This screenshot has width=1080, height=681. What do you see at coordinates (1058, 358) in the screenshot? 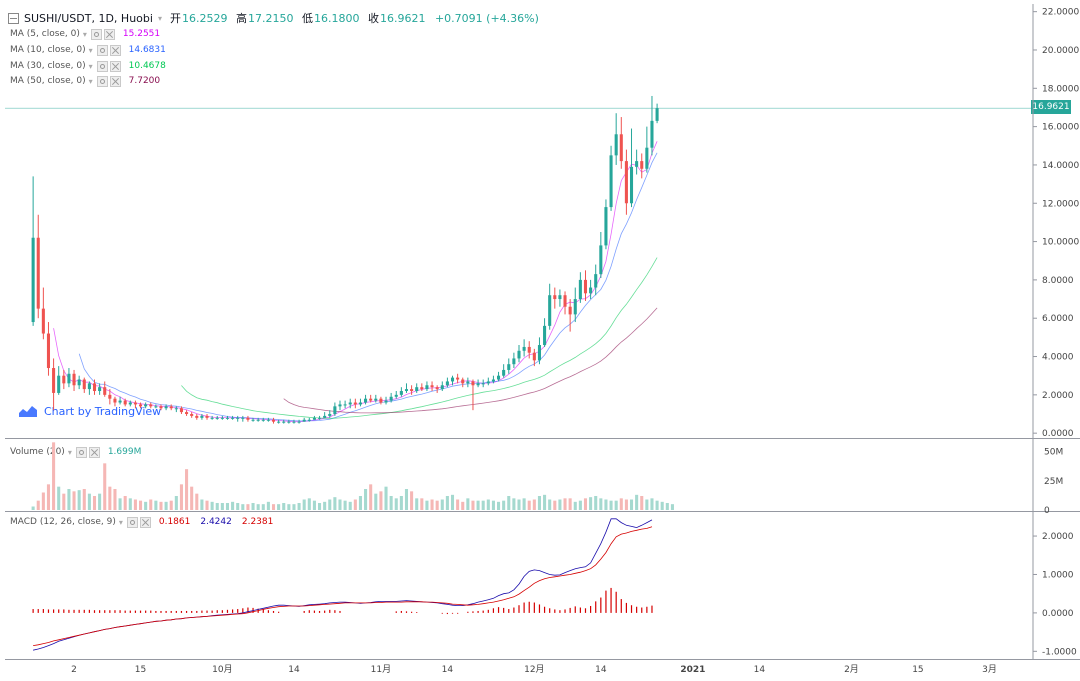
I see `price-tick-label: 4.0000` at bounding box center [1058, 358].